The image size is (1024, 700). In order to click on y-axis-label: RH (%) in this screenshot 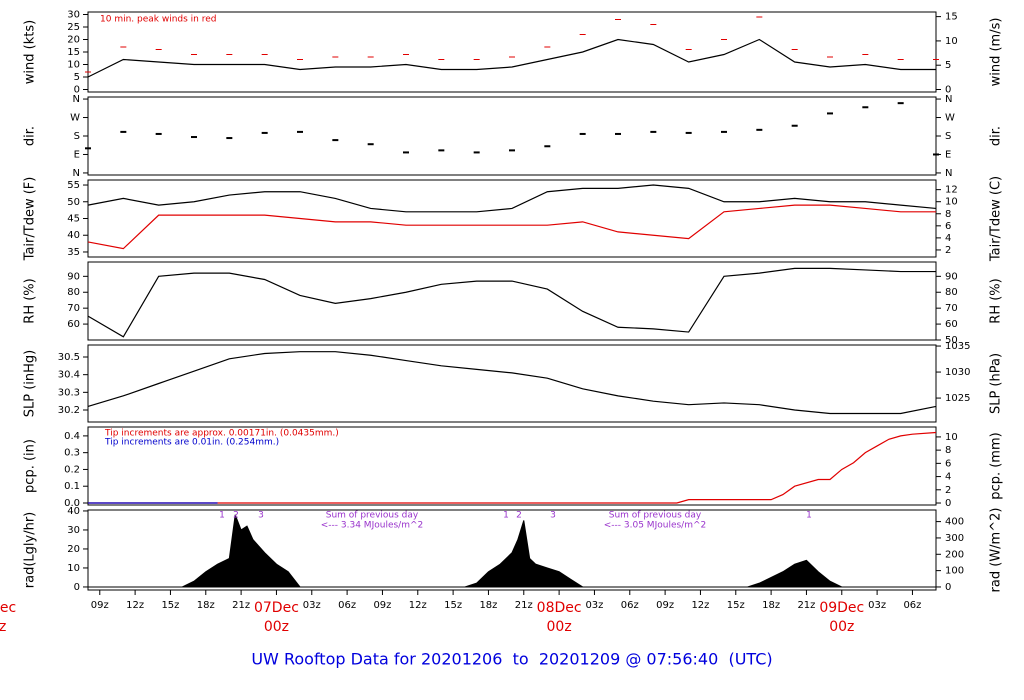, I will do `click(30, 300)`.